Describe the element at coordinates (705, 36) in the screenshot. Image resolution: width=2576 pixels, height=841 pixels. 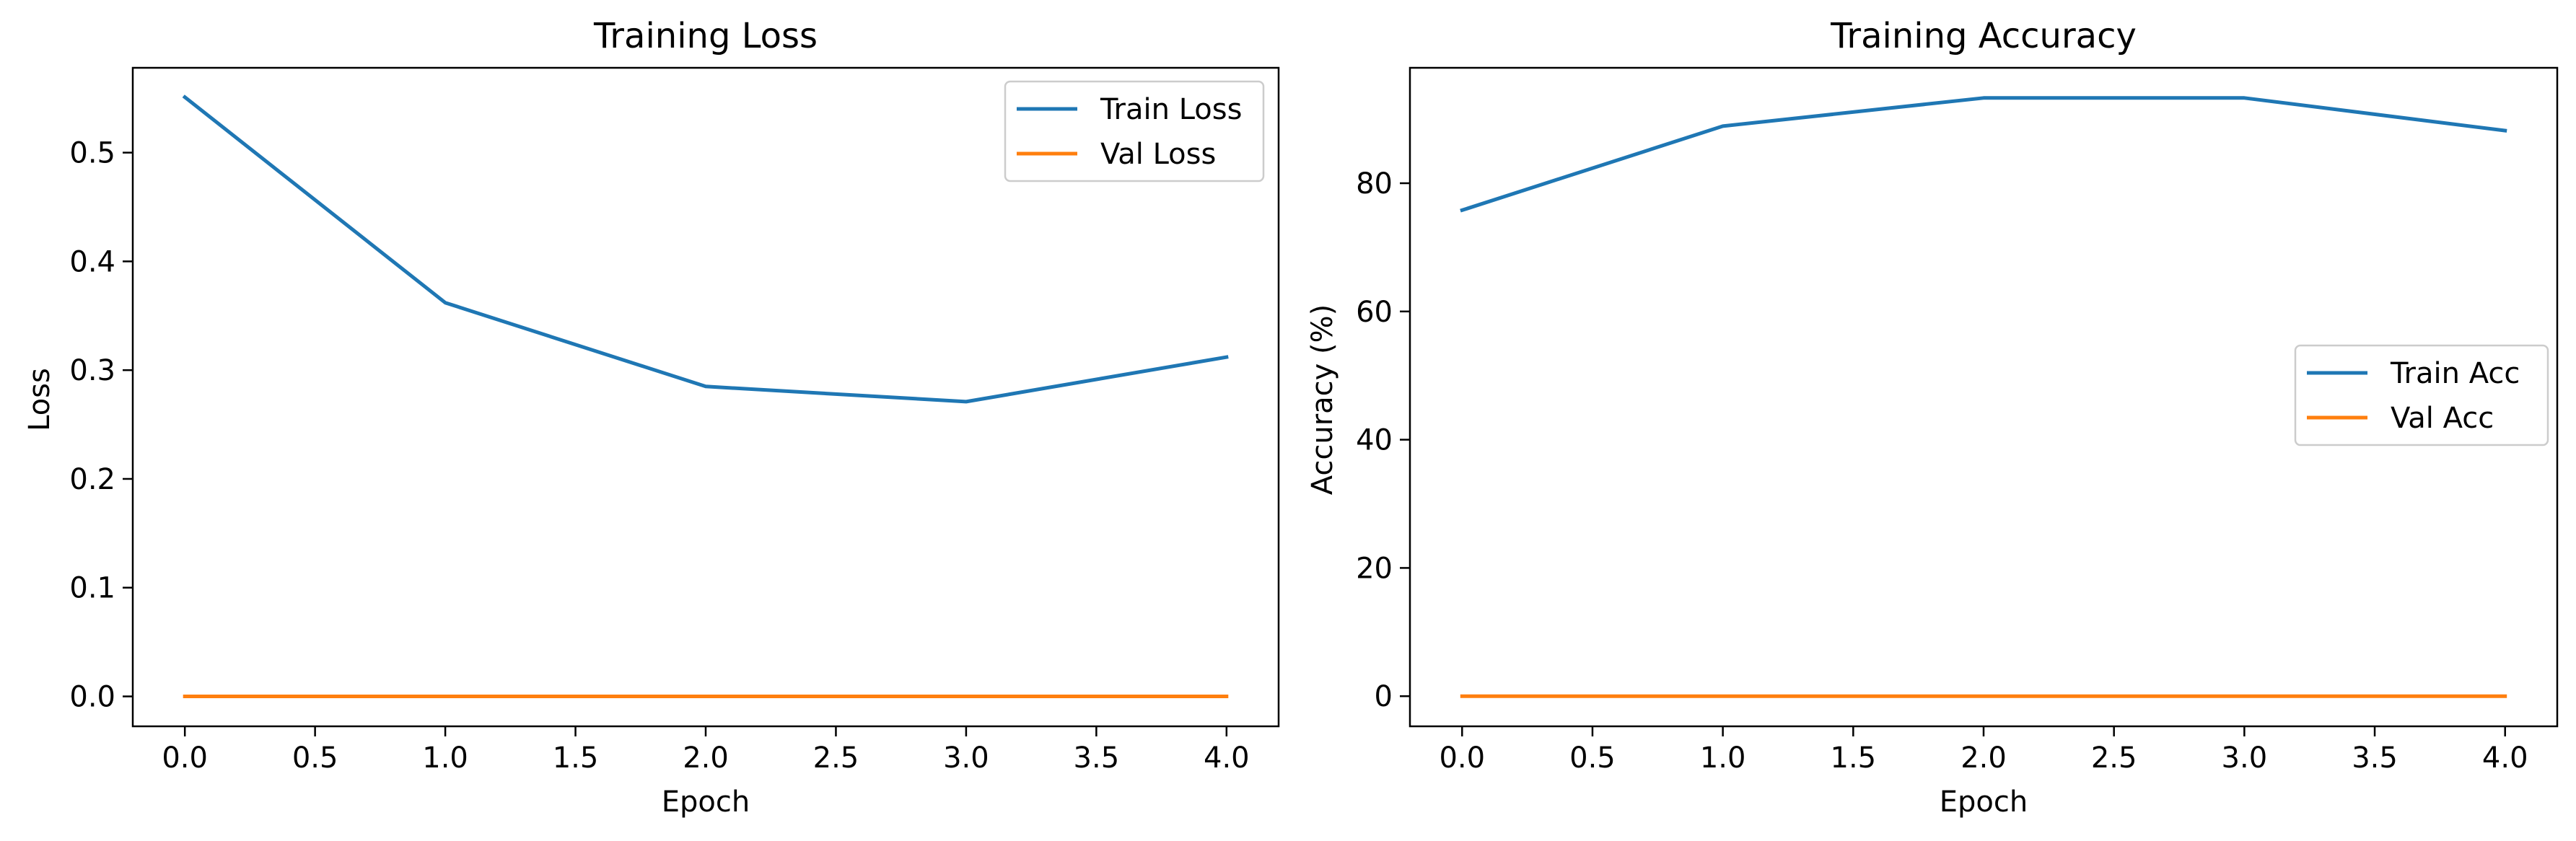
I see `loss-chart-title: Training Loss` at that location.